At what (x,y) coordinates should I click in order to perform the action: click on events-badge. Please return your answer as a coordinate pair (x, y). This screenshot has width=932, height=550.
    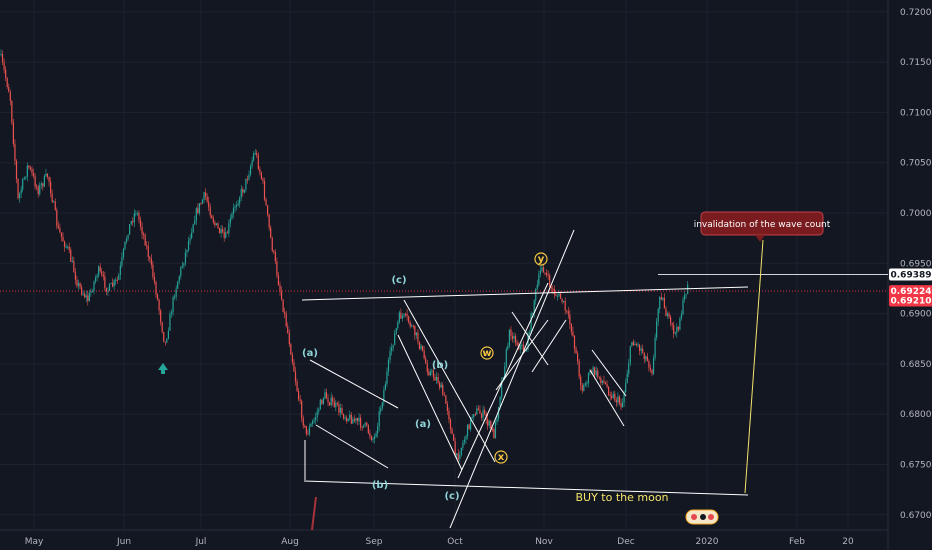
    Looking at the image, I should click on (702, 517).